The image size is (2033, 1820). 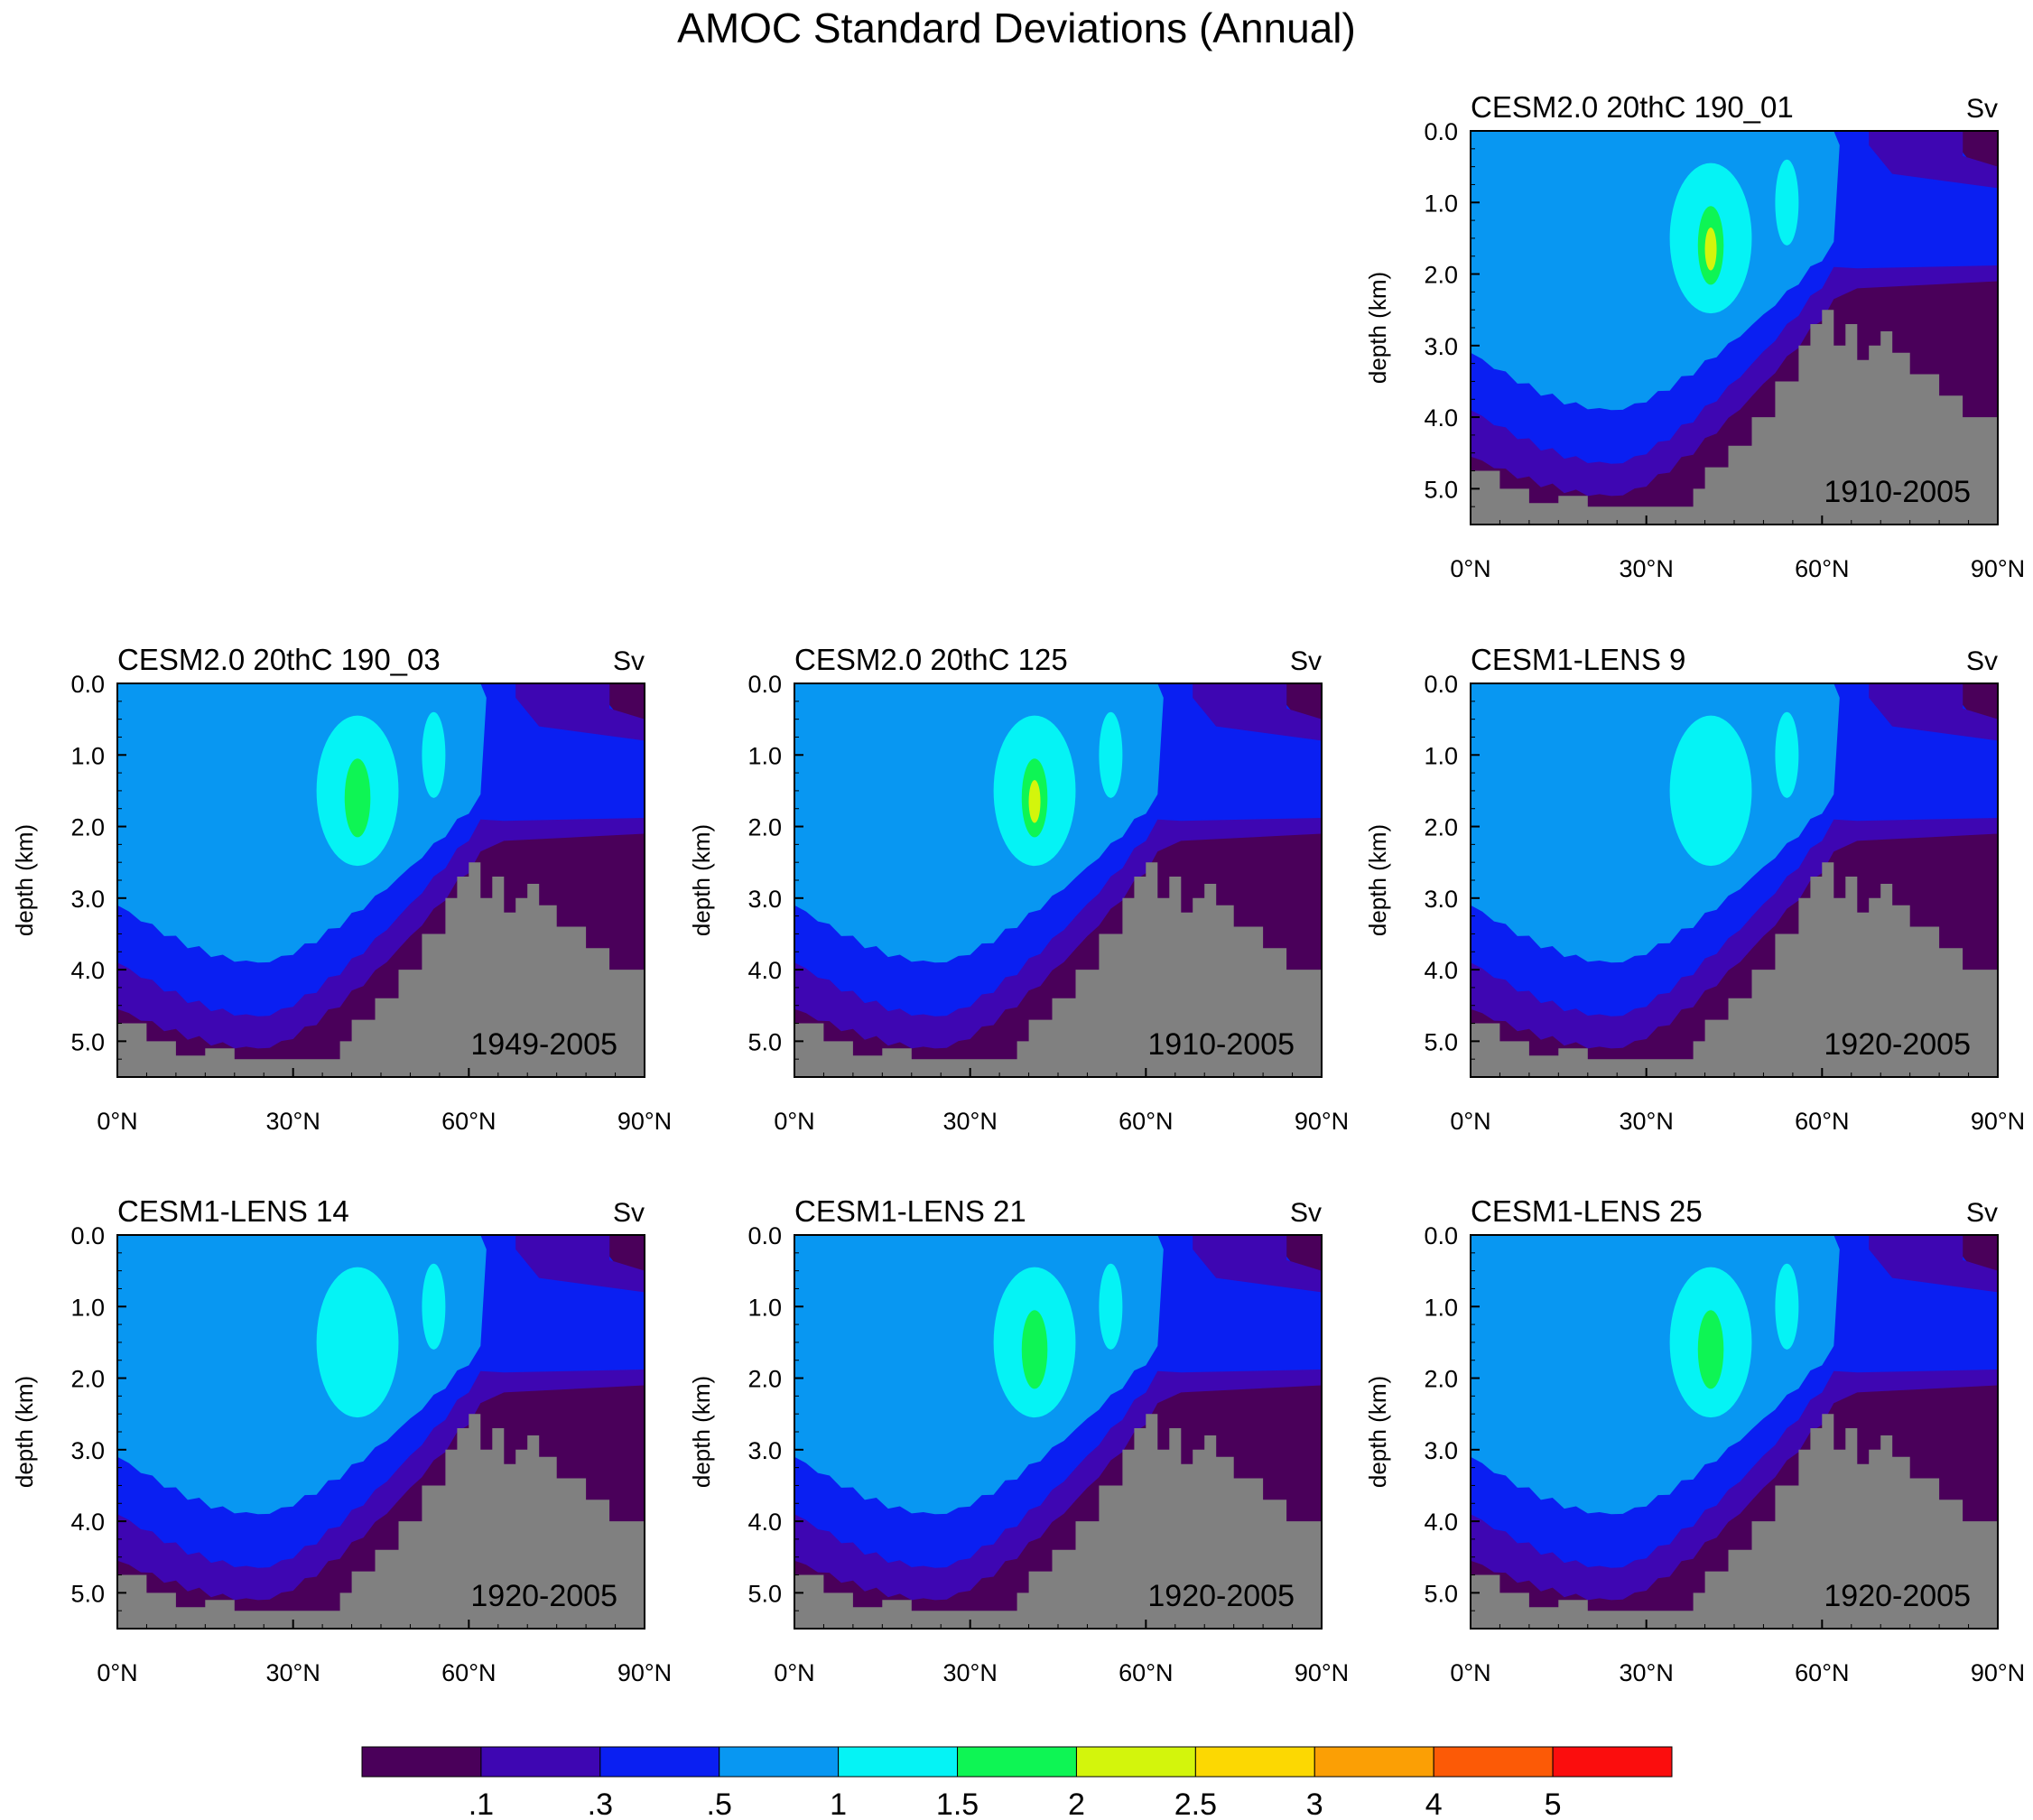 I want to click on colorbar-label: .1, so click(x=482, y=1804).